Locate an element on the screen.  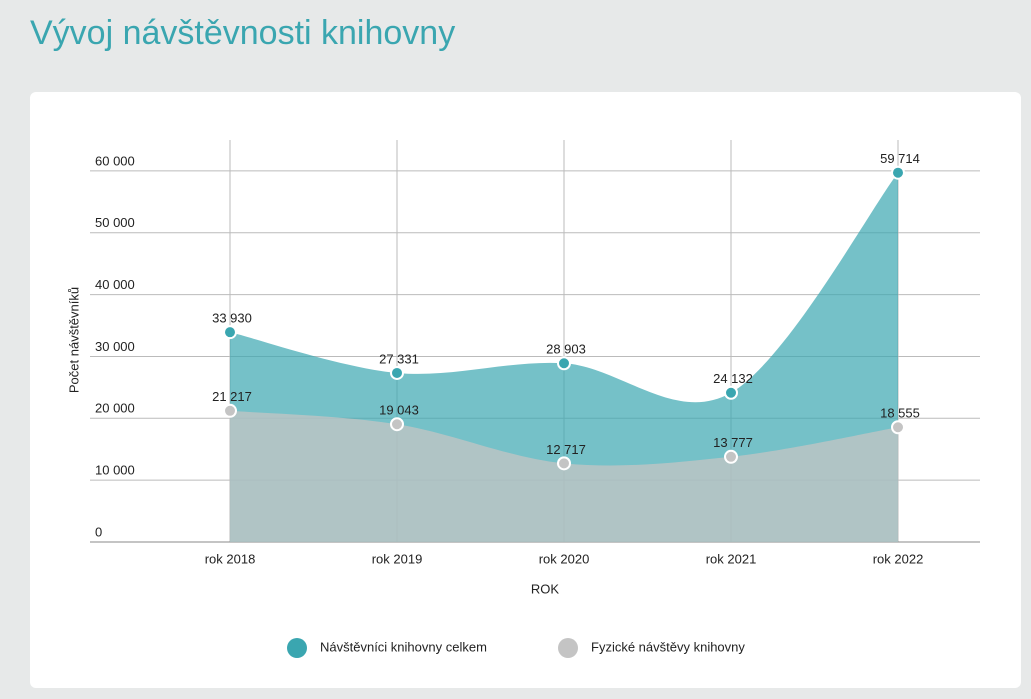
value-label: 59 714 is located at coordinates (900, 158).